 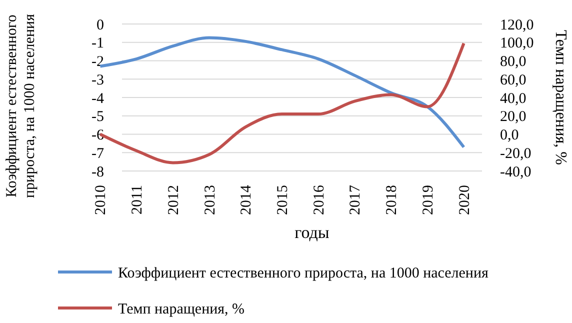 I want to click on y2-tick-label: 40,0, so click(x=513, y=98).